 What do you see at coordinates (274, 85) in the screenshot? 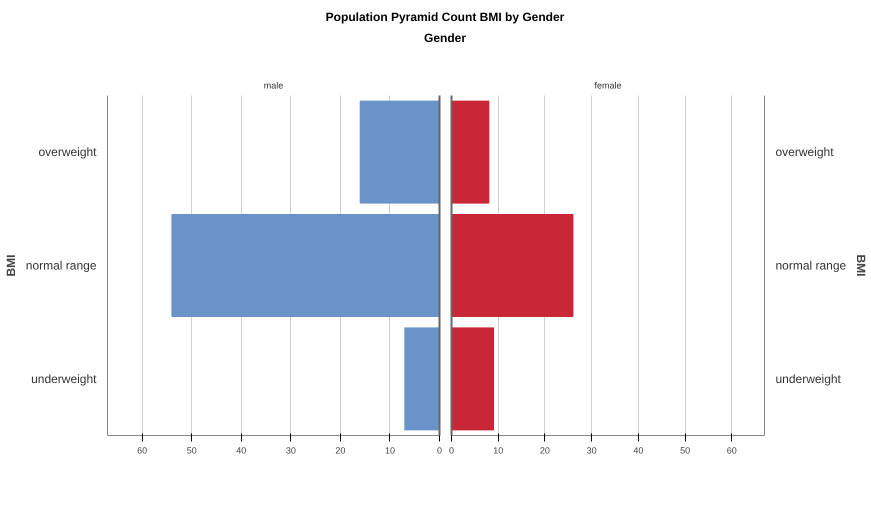
I see `text: male` at bounding box center [274, 85].